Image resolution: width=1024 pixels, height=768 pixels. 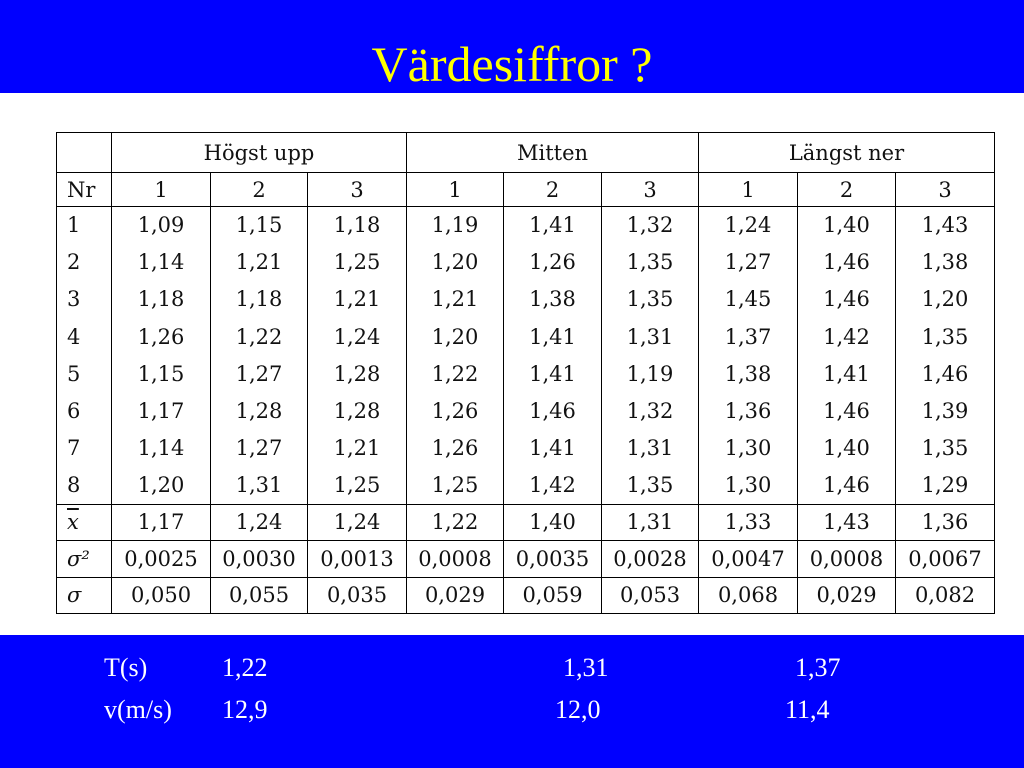 What do you see at coordinates (357, 374) in the screenshot?
I see `cell: 1,28` at bounding box center [357, 374].